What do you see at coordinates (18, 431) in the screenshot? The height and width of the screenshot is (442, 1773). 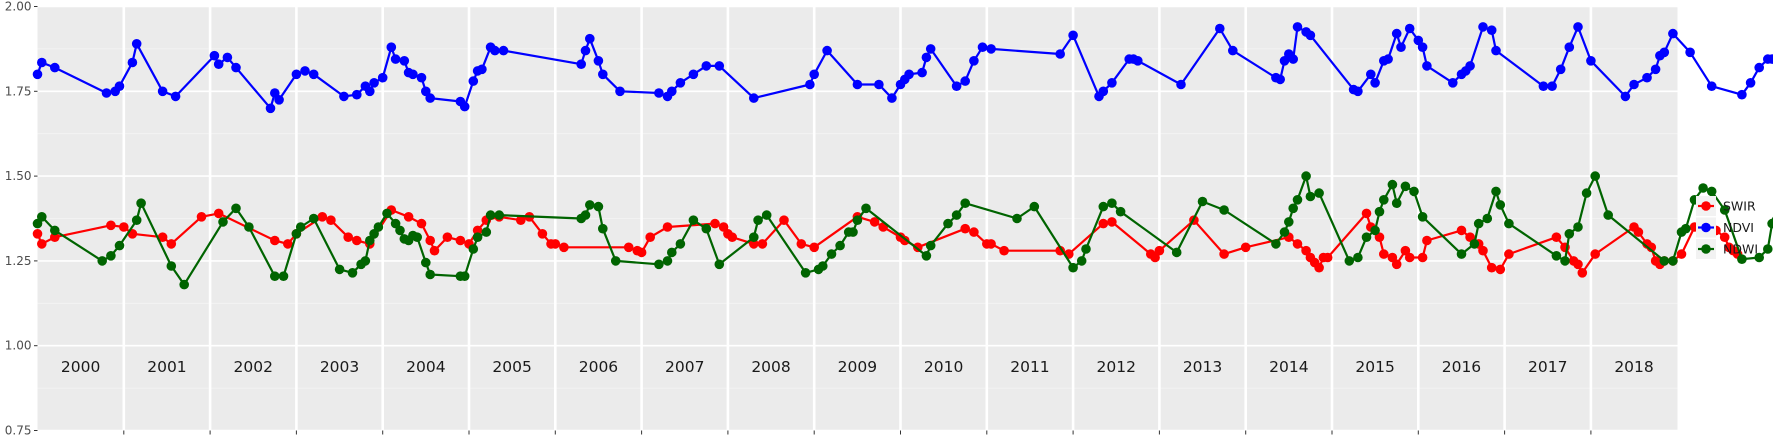 I see `y-tick-label: 0.75` at bounding box center [18, 431].